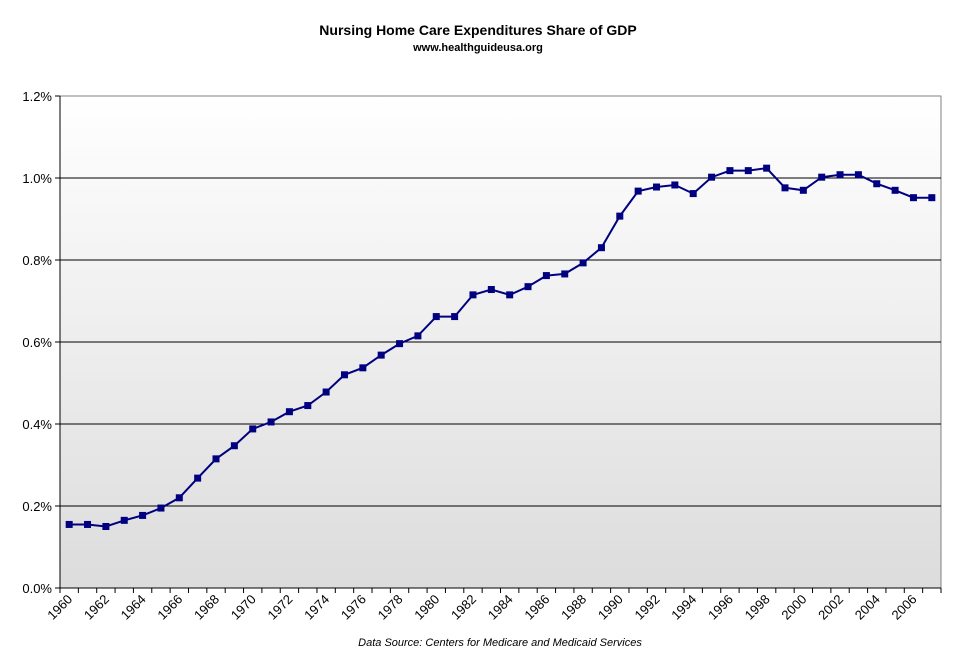 The width and height of the screenshot is (956, 671). Describe the element at coordinates (478, 48) in the screenshot. I see `chart-subtitle: www.healthguideusa.org` at that location.